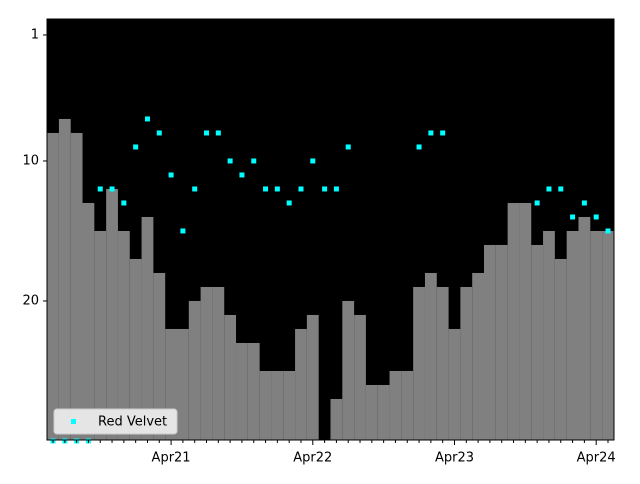 This screenshot has height=484, width=640. I want to click on legend-label: Red Velvet, so click(132, 422).